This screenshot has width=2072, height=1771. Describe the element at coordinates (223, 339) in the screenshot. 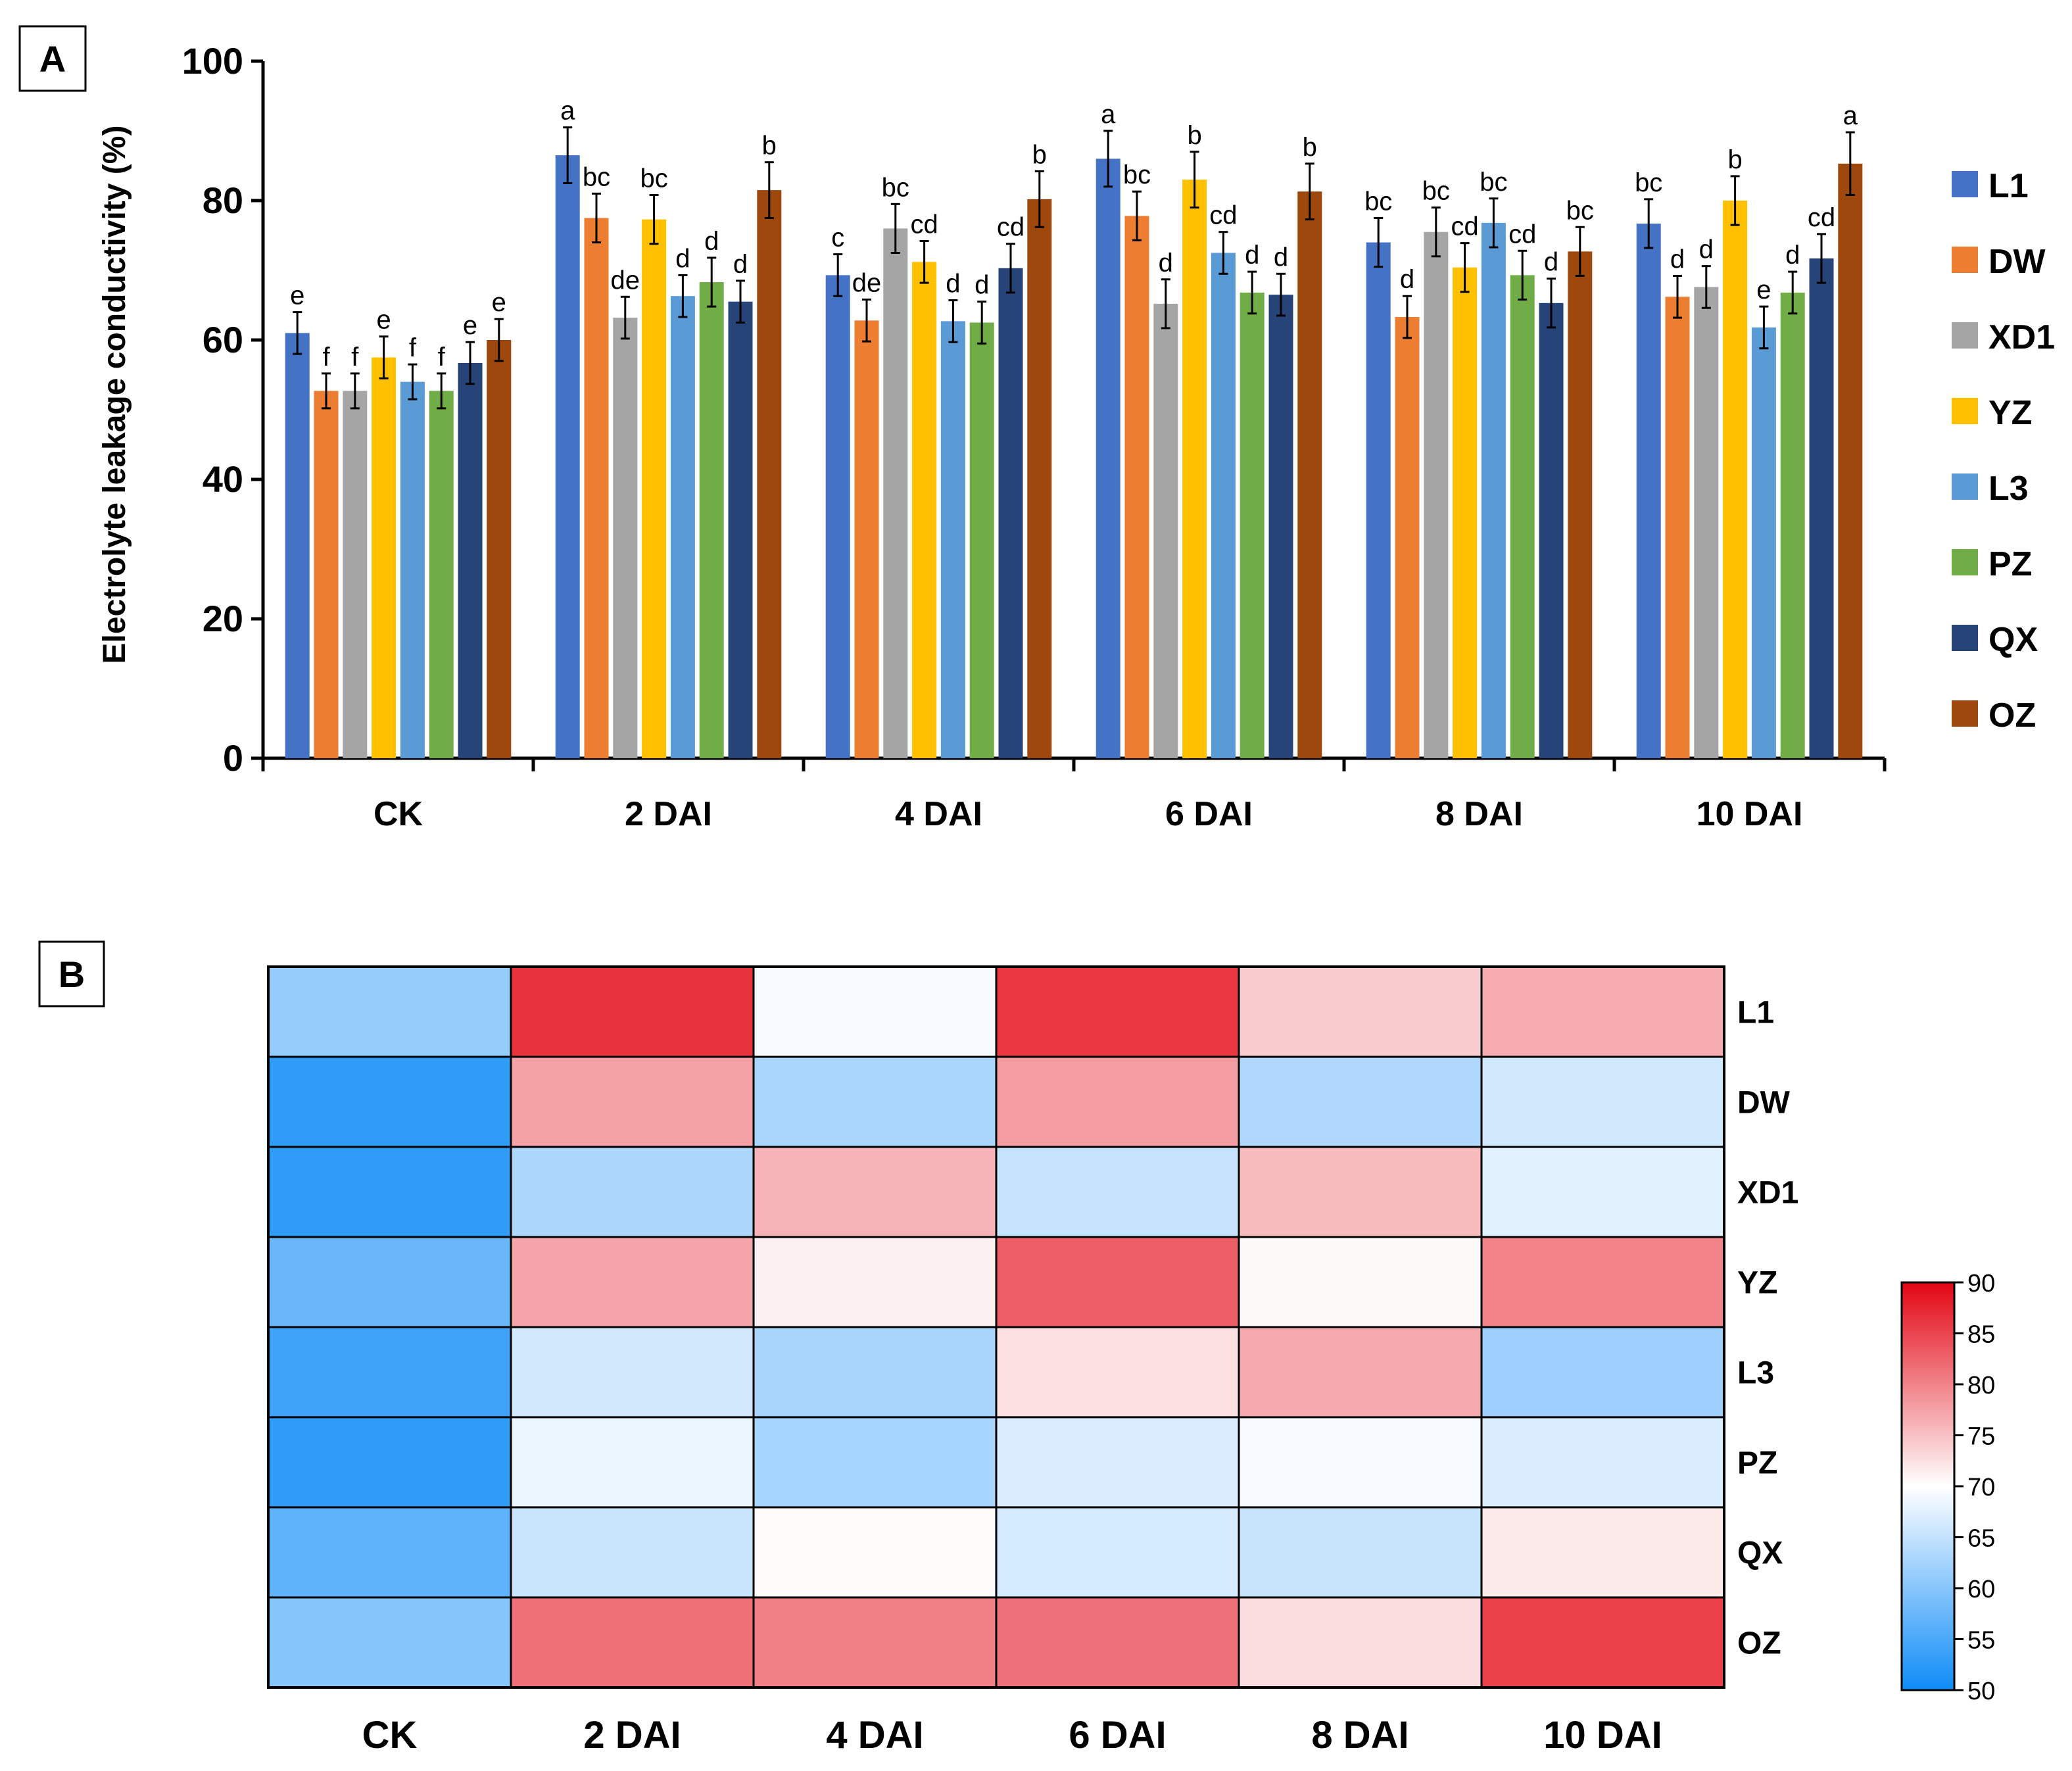

I see `y-tick-label: 60` at that location.